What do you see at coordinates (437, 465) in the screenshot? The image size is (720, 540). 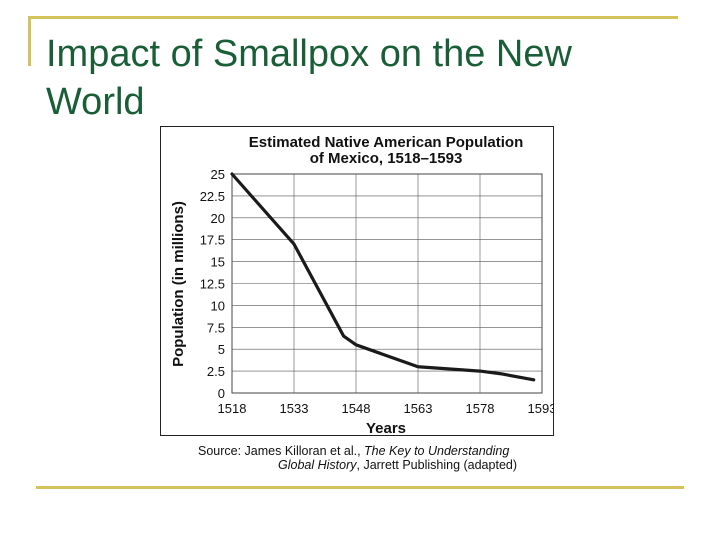 I see `source-publisher: , Jarrett Publishing (adapted)` at bounding box center [437, 465].